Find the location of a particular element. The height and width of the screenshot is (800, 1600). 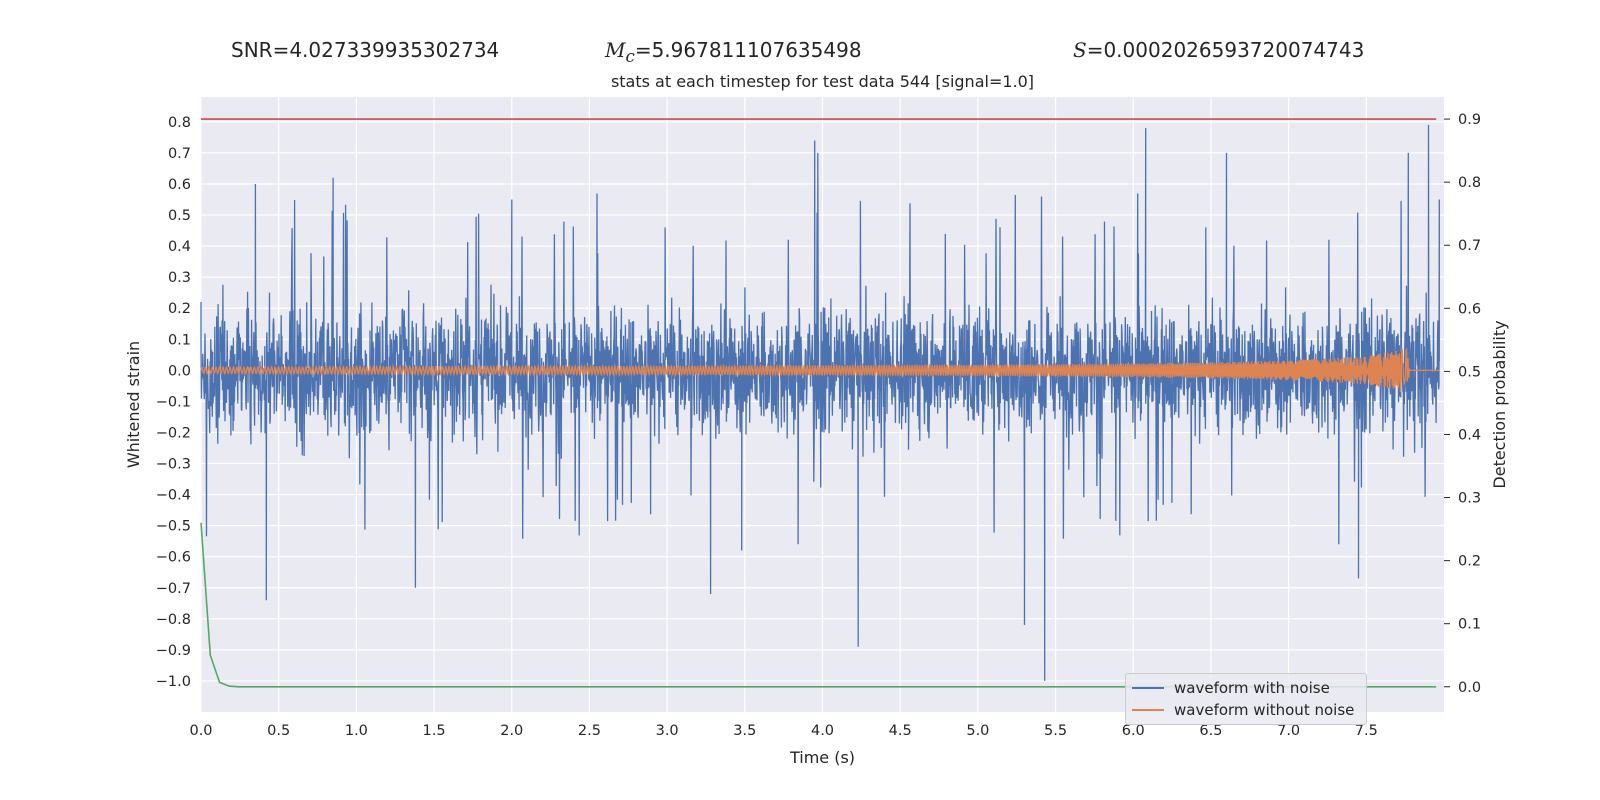

y-tick-label: 0.2 is located at coordinates (179, 309).